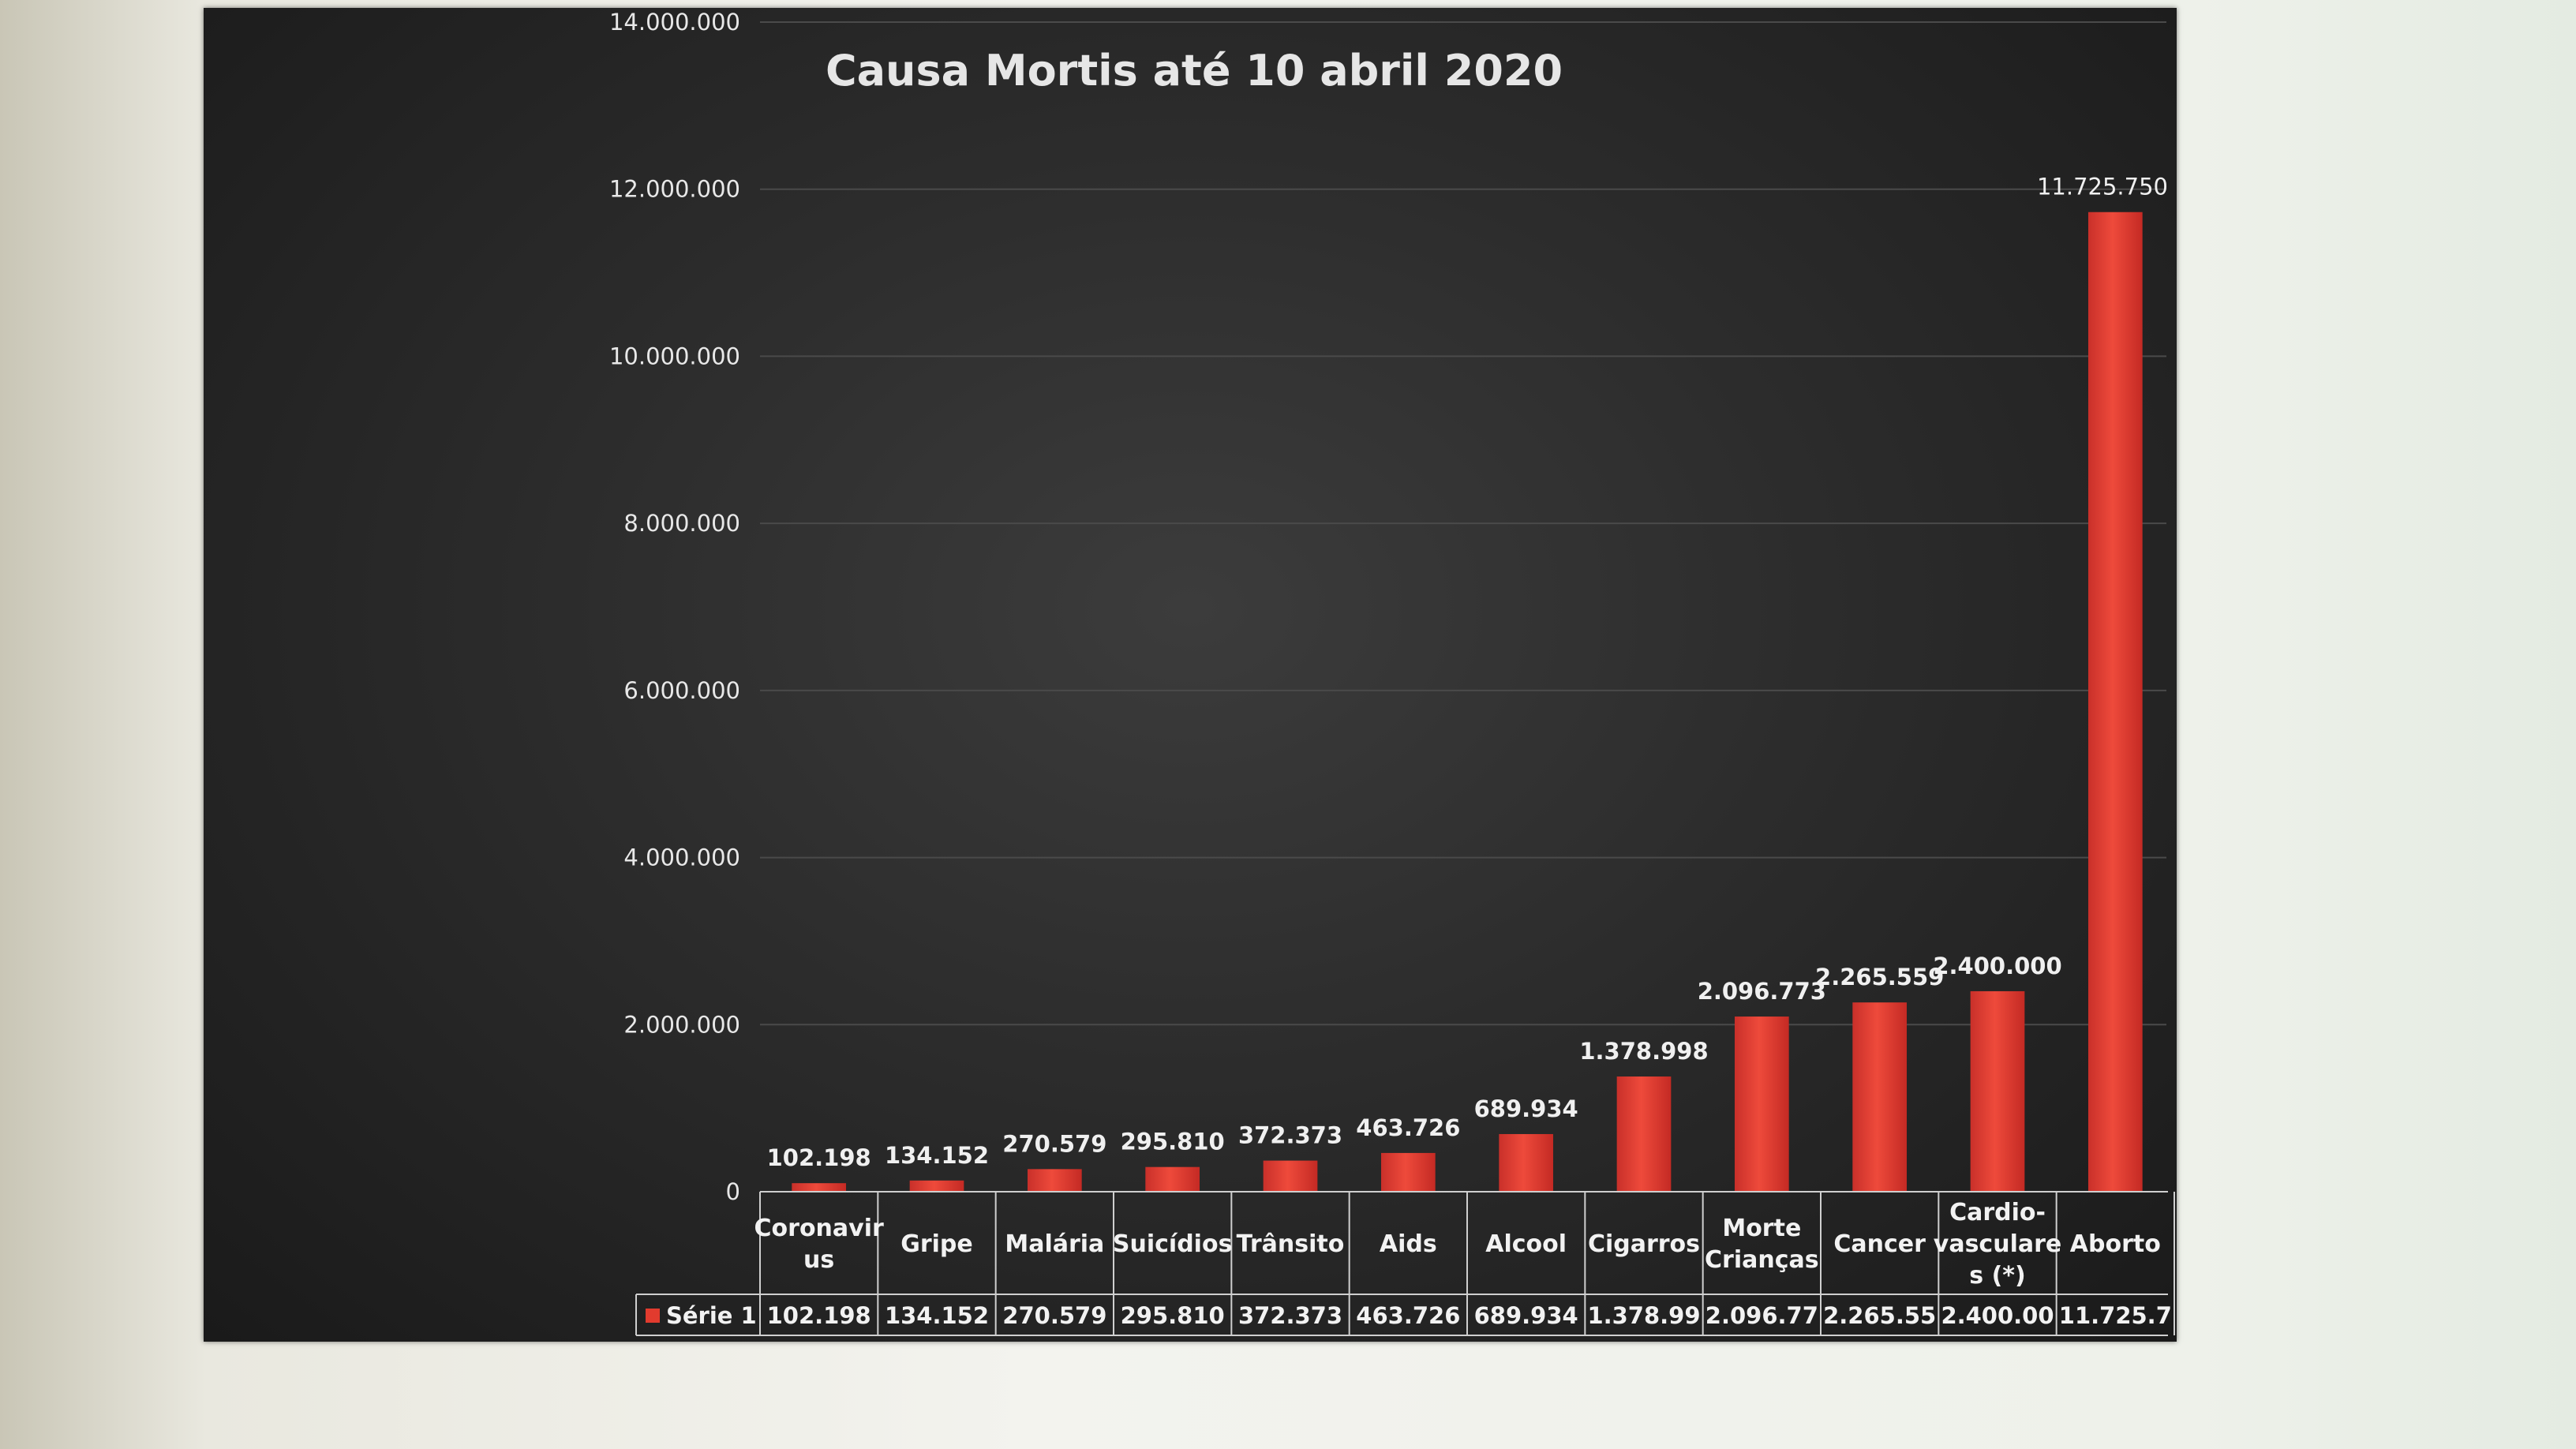 This screenshot has width=2576, height=1449. What do you see at coordinates (937, 1315) in the screenshot?
I see `table-value: 134.152` at bounding box center [937, 1315].